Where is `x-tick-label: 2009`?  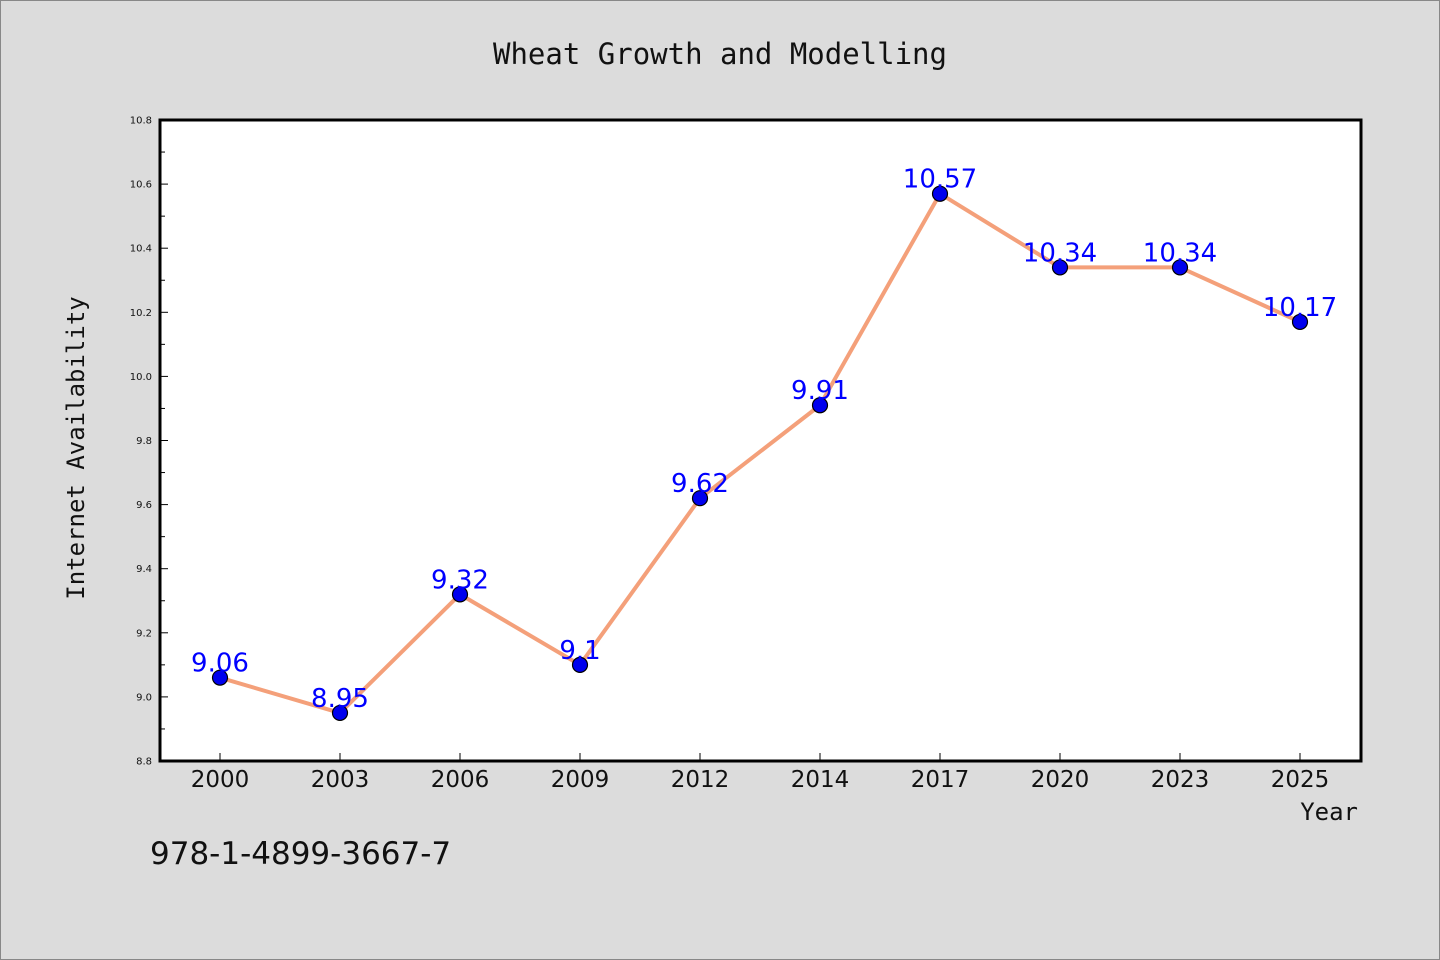
x-tick-label: 2009 is located at coordinates (580, 780).